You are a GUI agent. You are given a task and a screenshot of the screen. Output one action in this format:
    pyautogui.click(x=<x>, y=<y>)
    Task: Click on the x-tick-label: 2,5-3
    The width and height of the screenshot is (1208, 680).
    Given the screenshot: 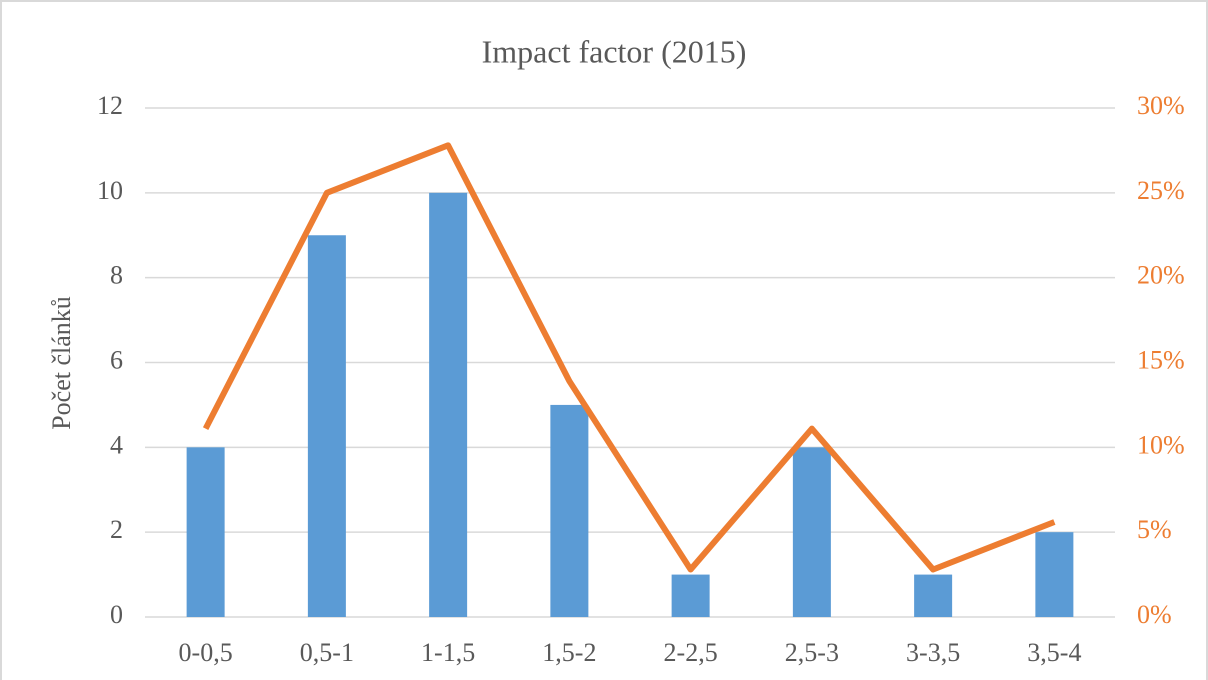 What is the action you would take?
    pyautogui.click(x=812, y=652)
    